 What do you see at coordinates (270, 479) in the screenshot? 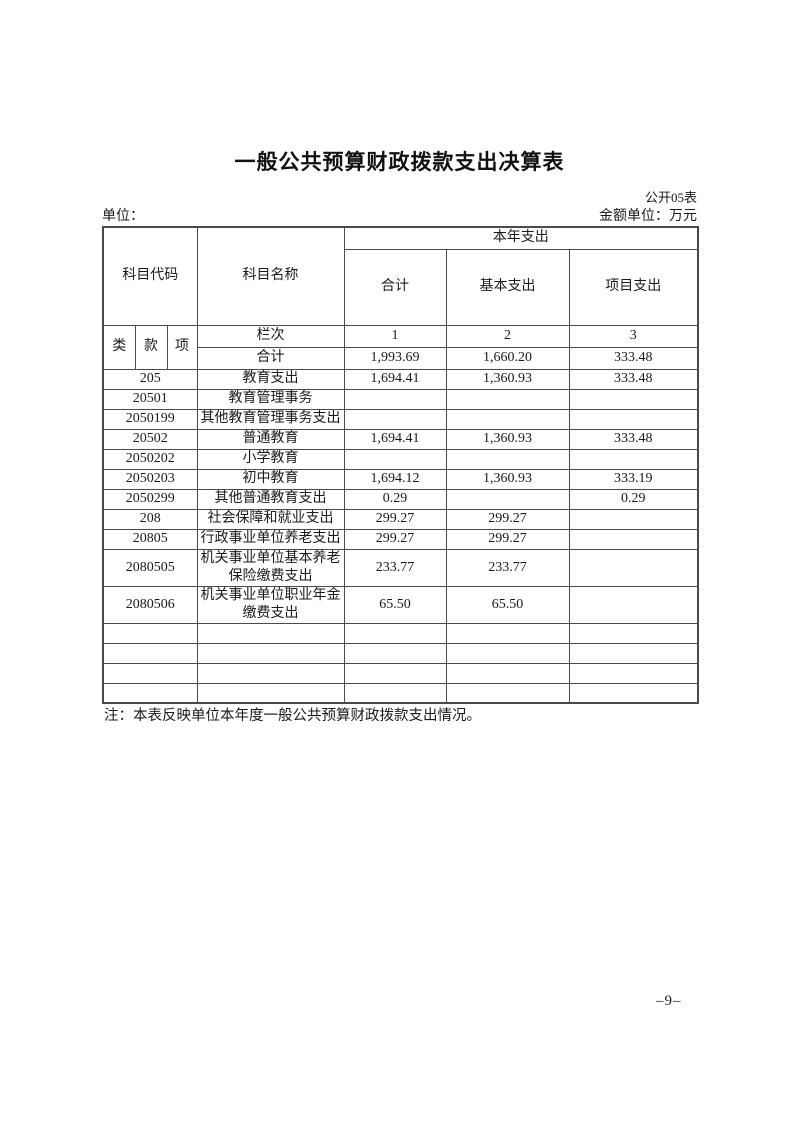
I see `cell-subject-name: 初中教育` at bounding box center [270, 479].